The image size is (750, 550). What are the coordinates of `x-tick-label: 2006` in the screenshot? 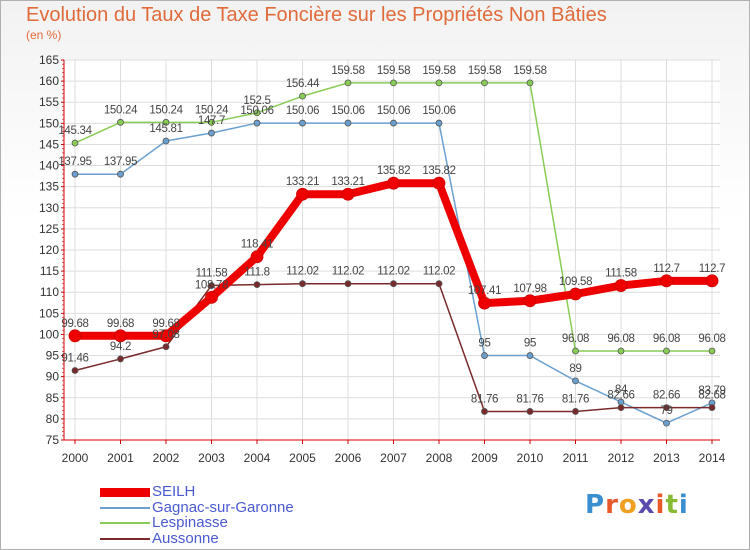 It's located at (348, 458).